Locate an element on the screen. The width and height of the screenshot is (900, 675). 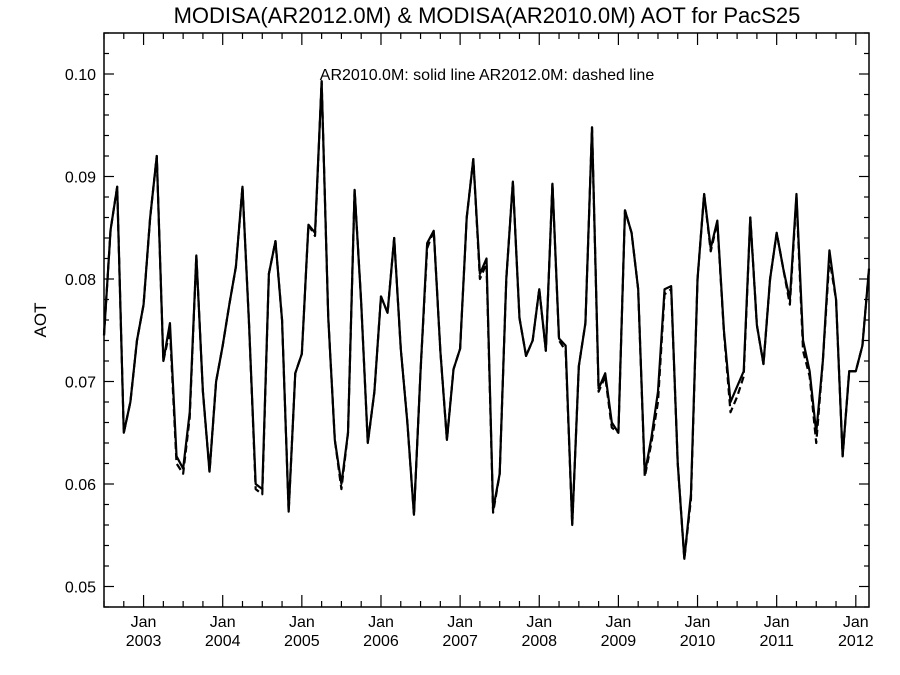
x-tick-year-label: 2005 is located at coordinates (302, 641).